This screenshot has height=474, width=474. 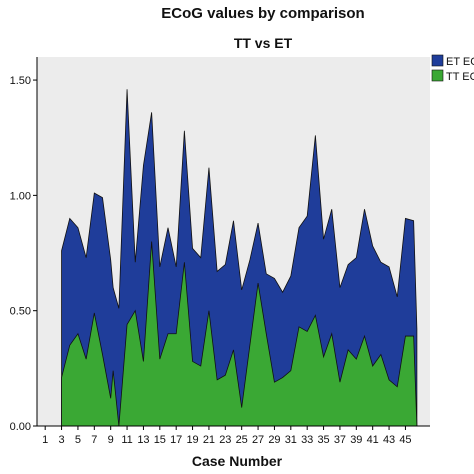 I want to click on legend-label: ET ECoG, so click(x=460, y=62).